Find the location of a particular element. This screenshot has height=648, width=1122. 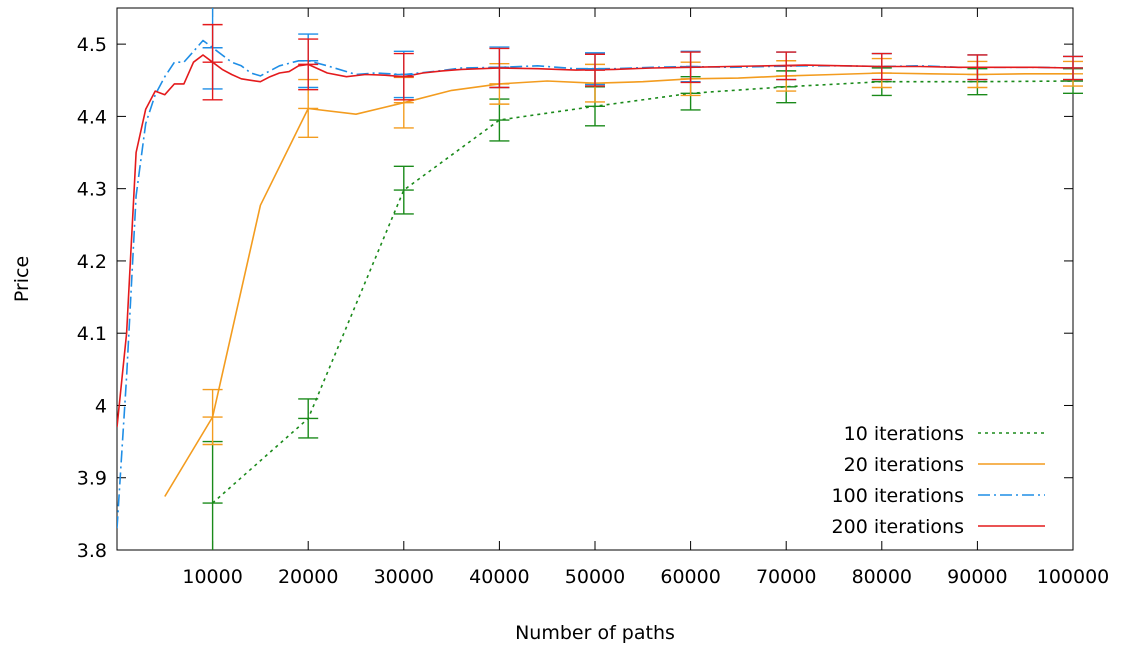

x-tick-label: 100000 is located at coordinates (1073, 577).